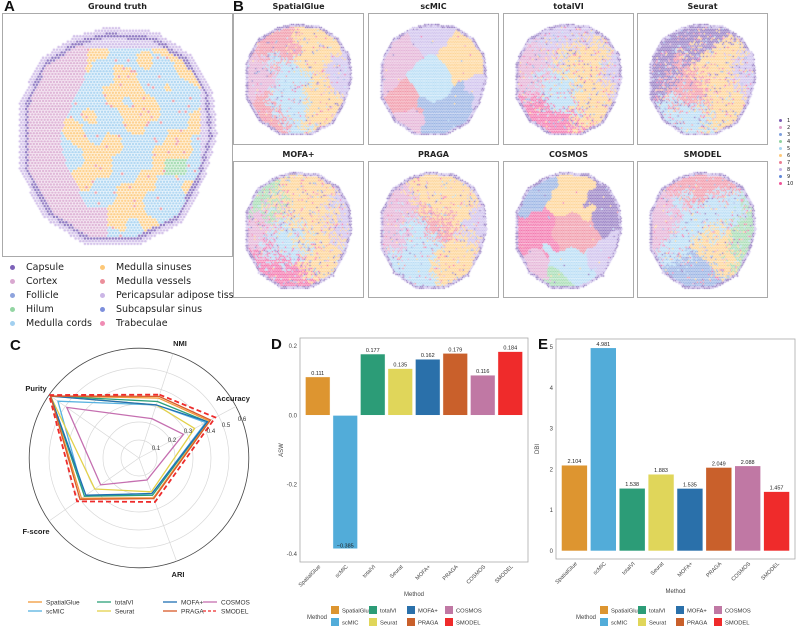  Describe the element at coordinates (789, 163) in the screenshot. I see `legend-label: 7` at that location.